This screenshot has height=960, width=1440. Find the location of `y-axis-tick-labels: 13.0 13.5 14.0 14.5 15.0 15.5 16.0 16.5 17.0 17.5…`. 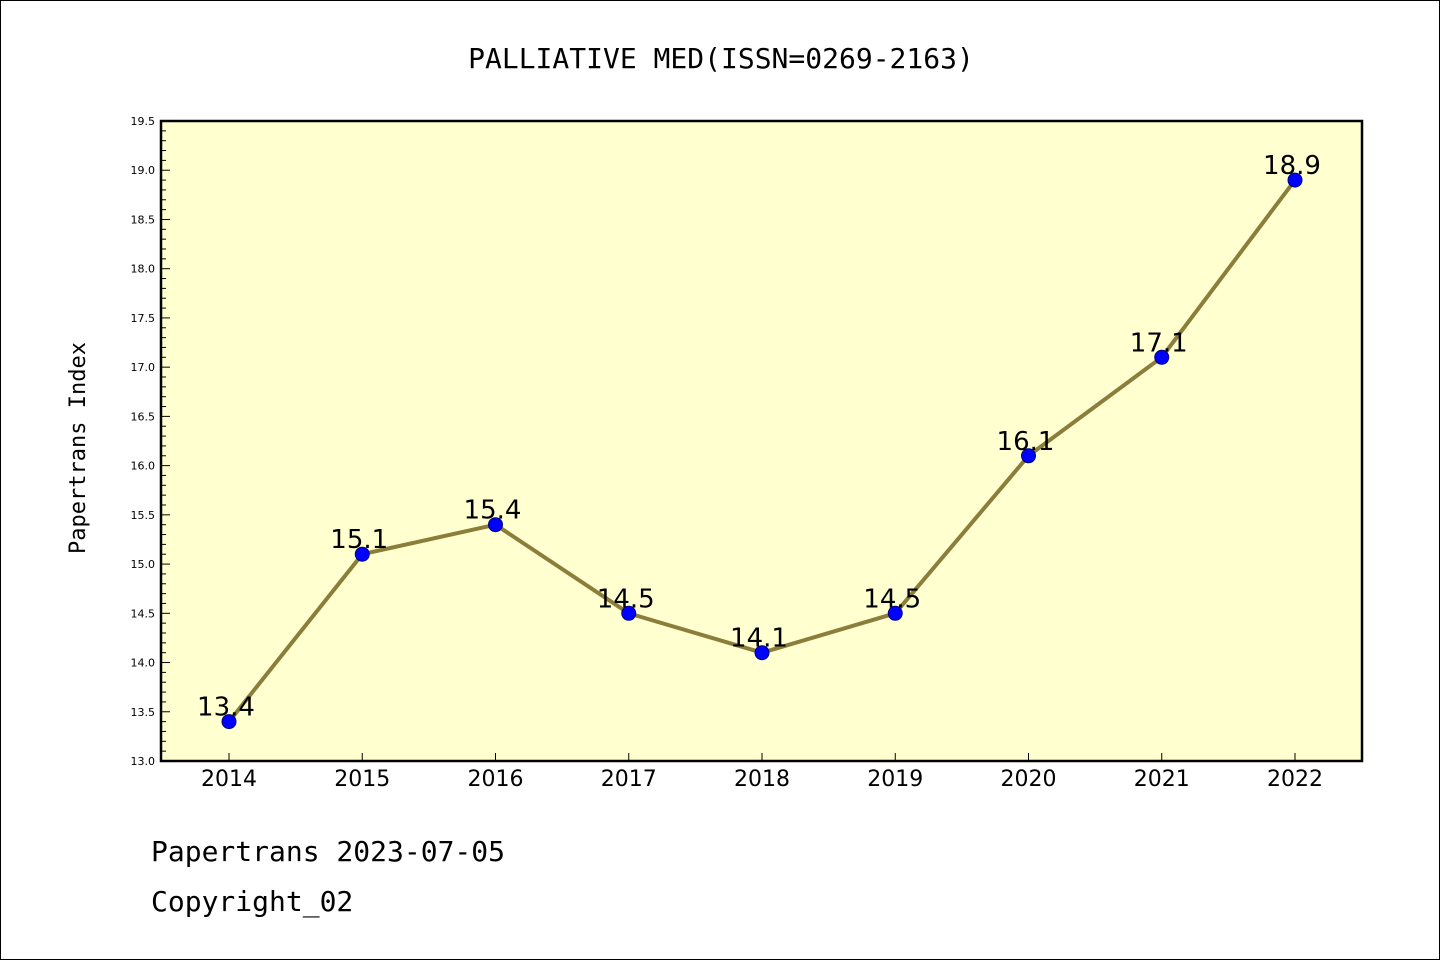

y-axis-tick-labels: 13.0 13.5 14.0 14.5 15.0 15.5 16.0 16.5 17.0 17.5… is located at coordinates (143, 441).